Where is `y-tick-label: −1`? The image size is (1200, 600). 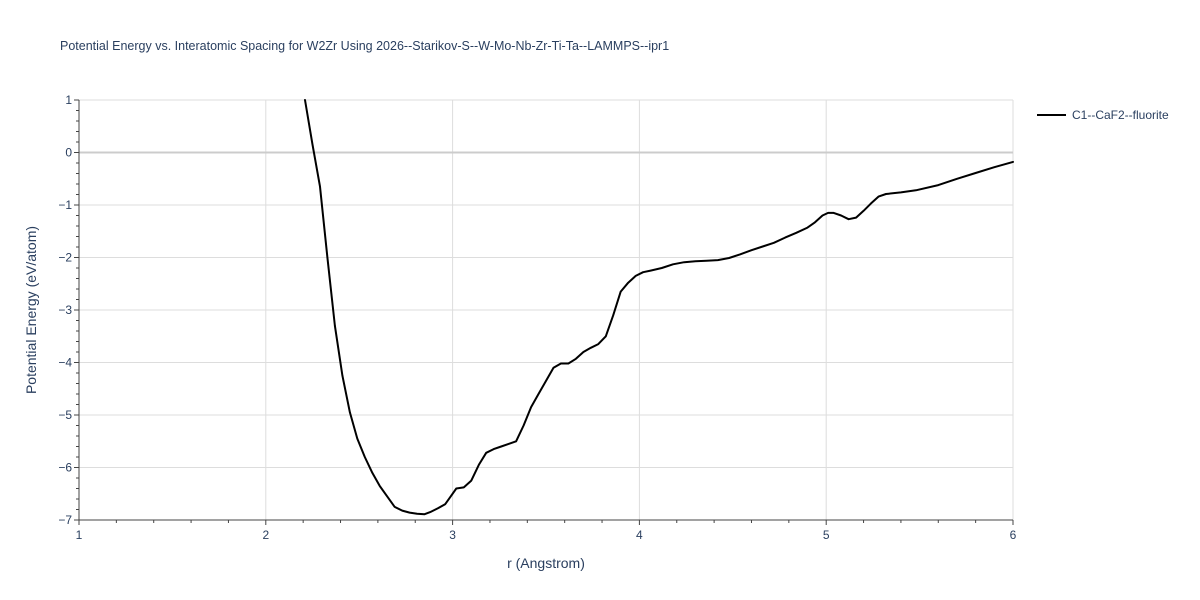
y-tick-label: −1 is located at coordinates (65, 205).